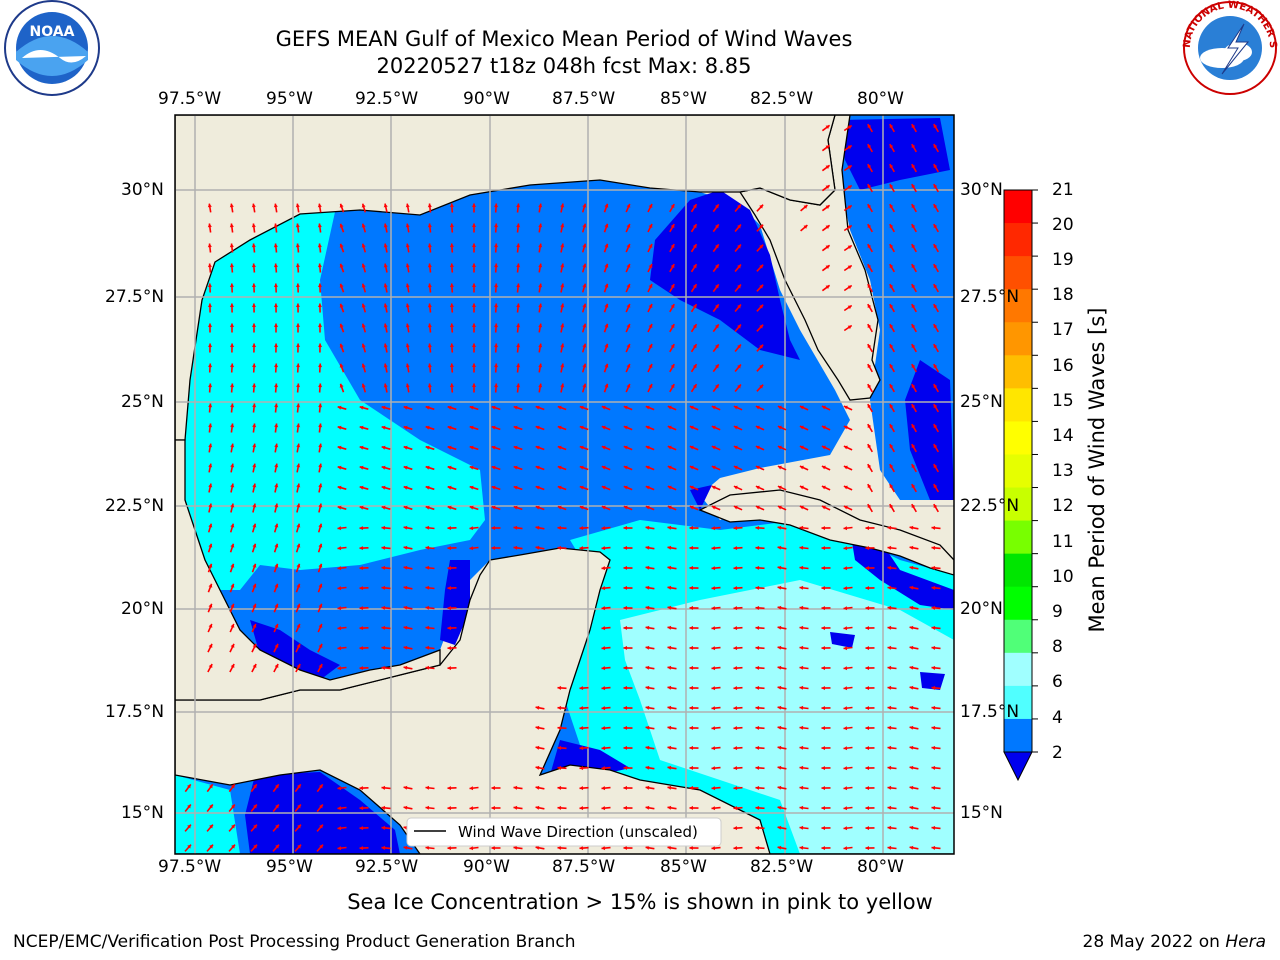 Image resolution: width=1280 pixels, height=960 pixels. Describe the element at coordinates (578, 832) in the screenshot. I see `legend-label: Wind Wave Direction (unscaled)` at that location.